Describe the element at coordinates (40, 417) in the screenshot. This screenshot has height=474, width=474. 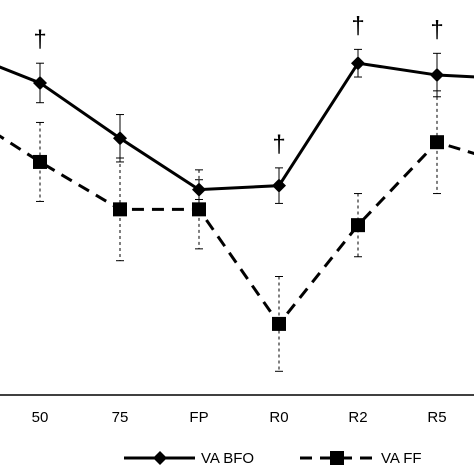
I see `x-tick-label-50: 50` at that location.